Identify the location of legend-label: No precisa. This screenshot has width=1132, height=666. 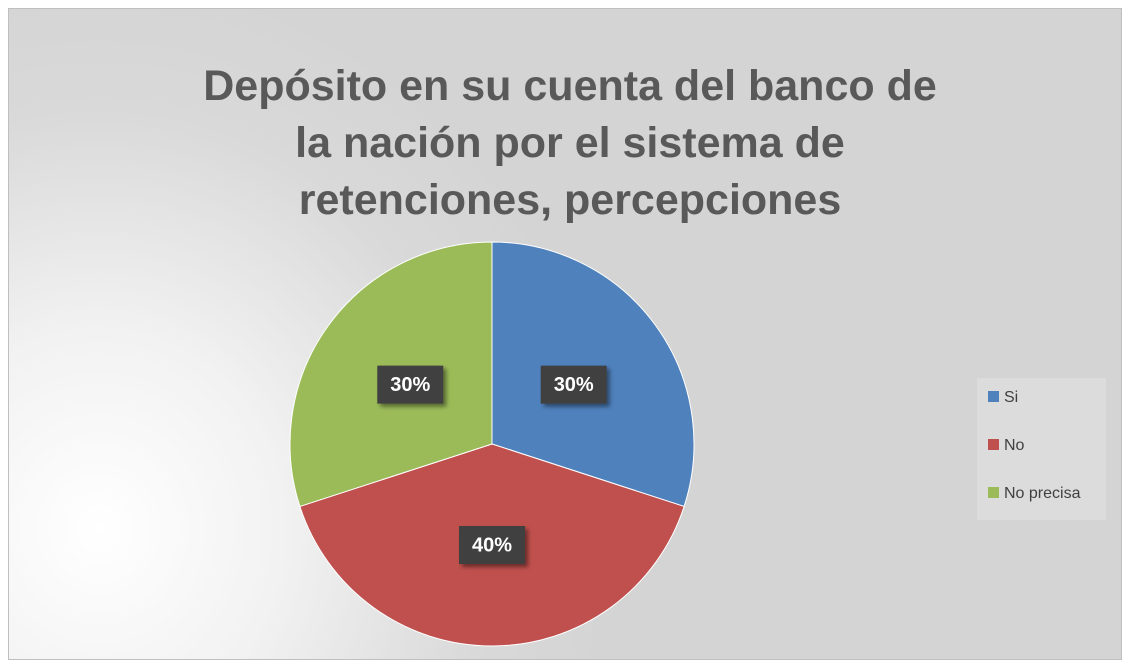
(1042, 493).